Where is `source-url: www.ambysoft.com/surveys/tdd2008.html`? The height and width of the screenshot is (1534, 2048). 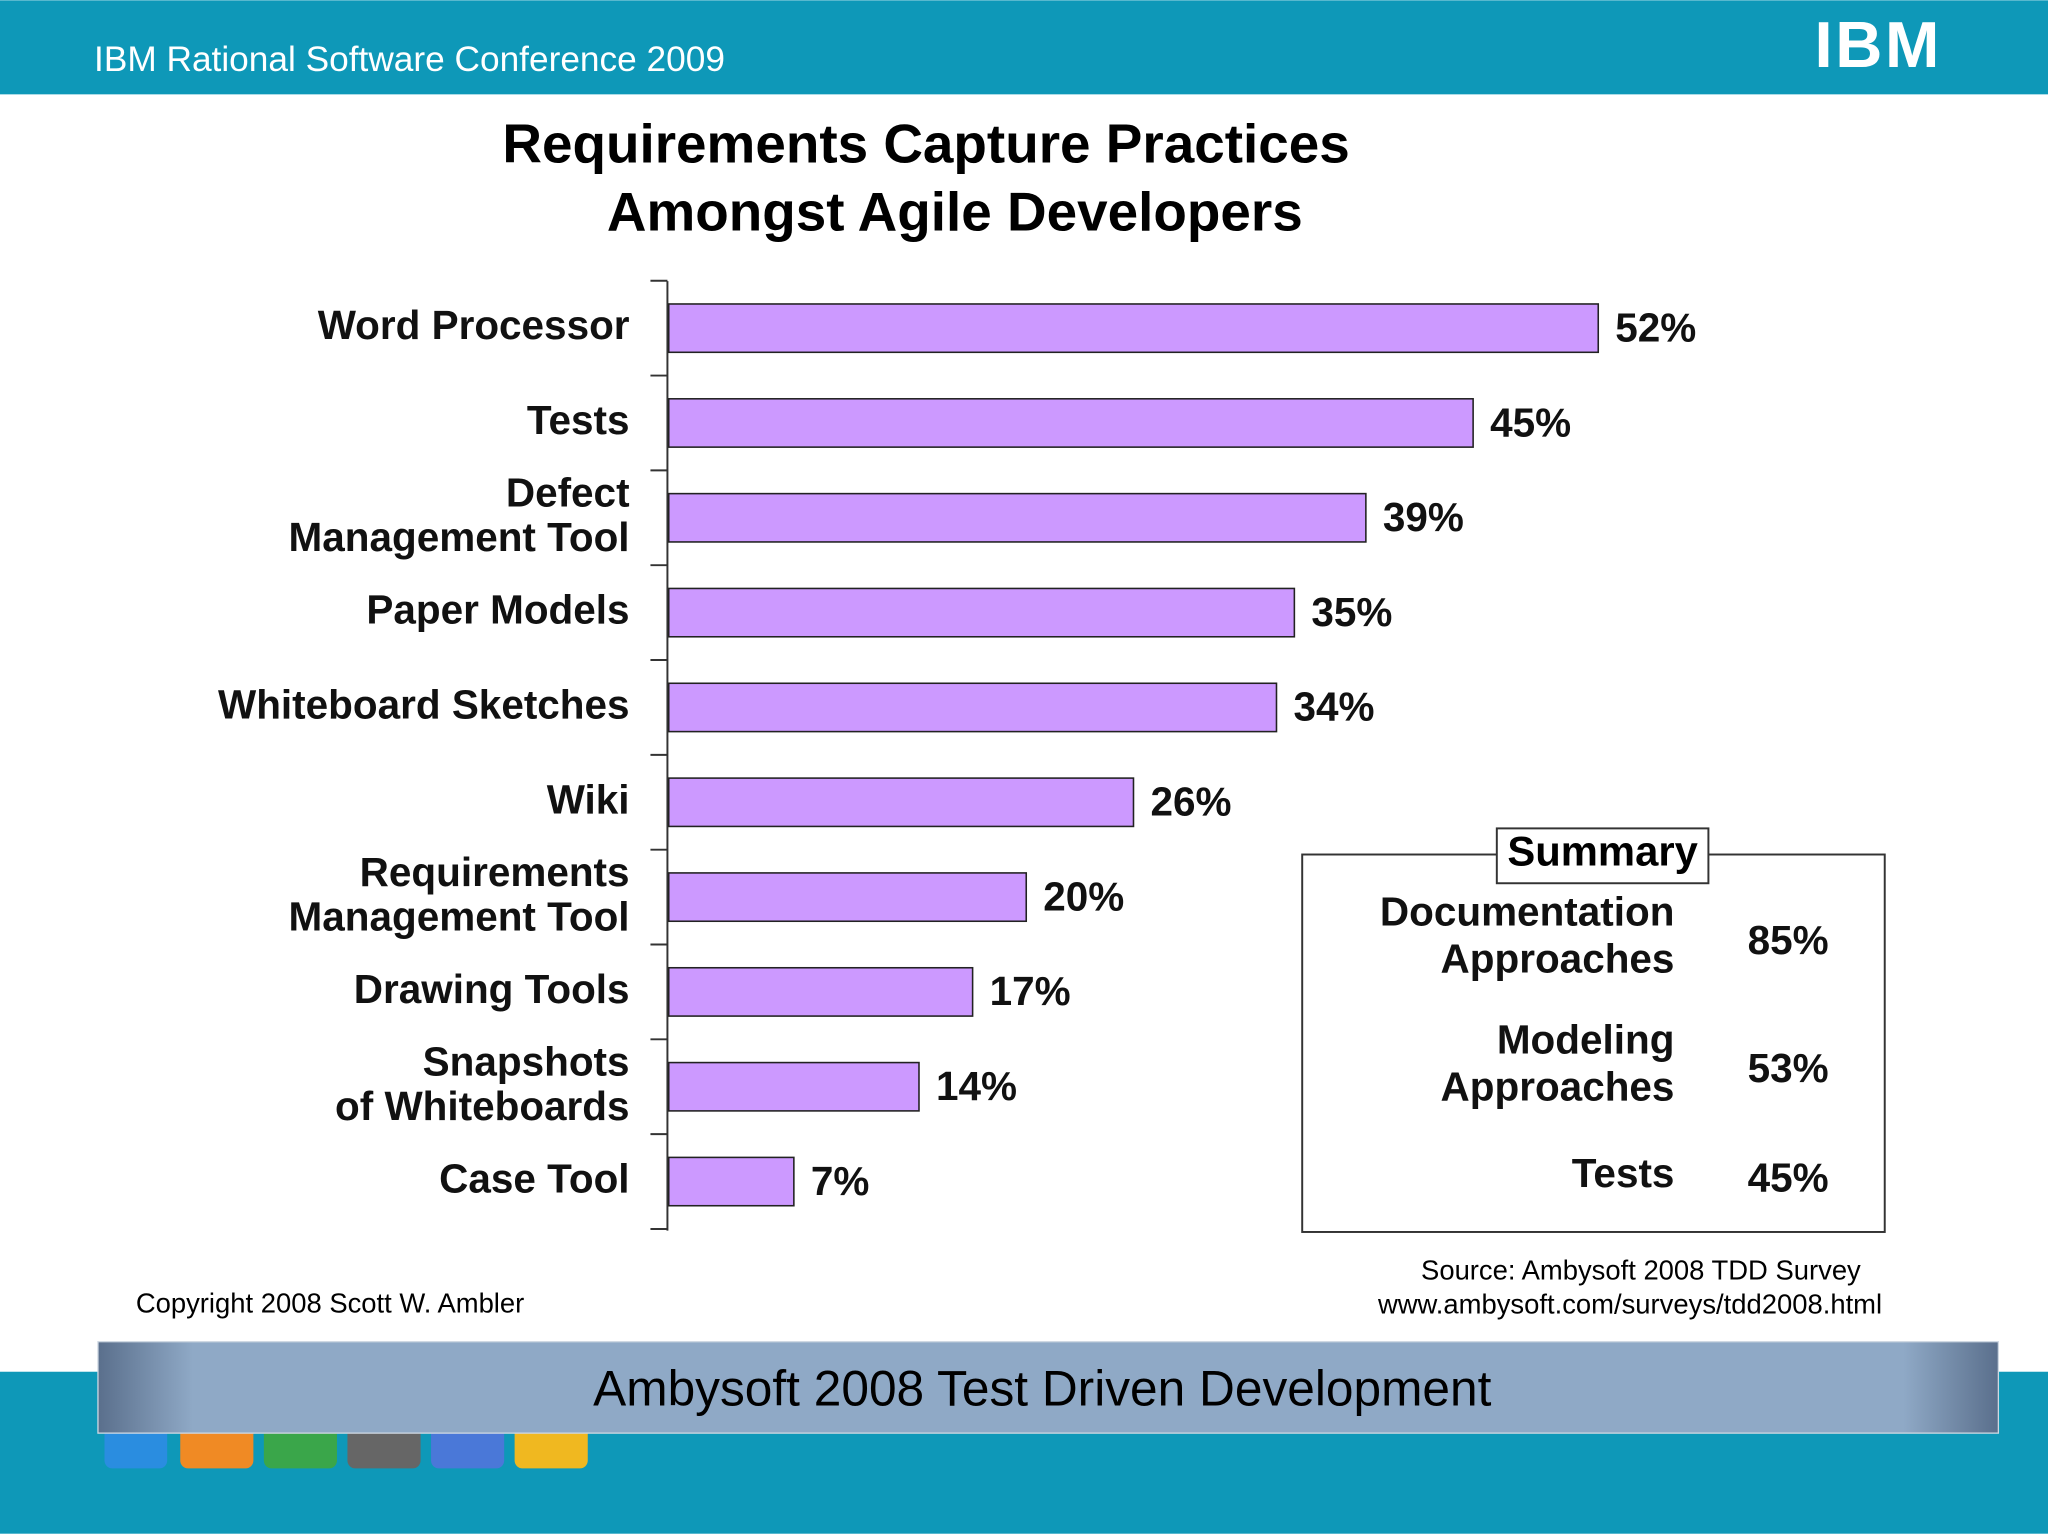 source-url: www.ambysoft.com/surveys/tdd2008.html is located at coordinates (1629, 1304).